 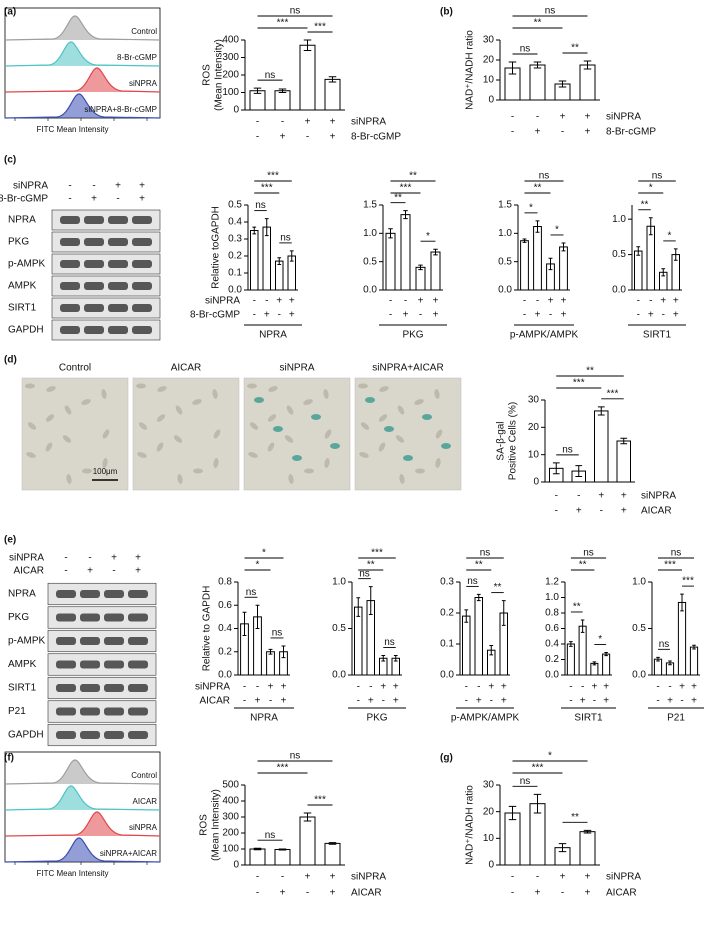 What do you see at coordinates (297, 434) in the screenshot?
I see `micrograph` at bounding box center [297, 434].